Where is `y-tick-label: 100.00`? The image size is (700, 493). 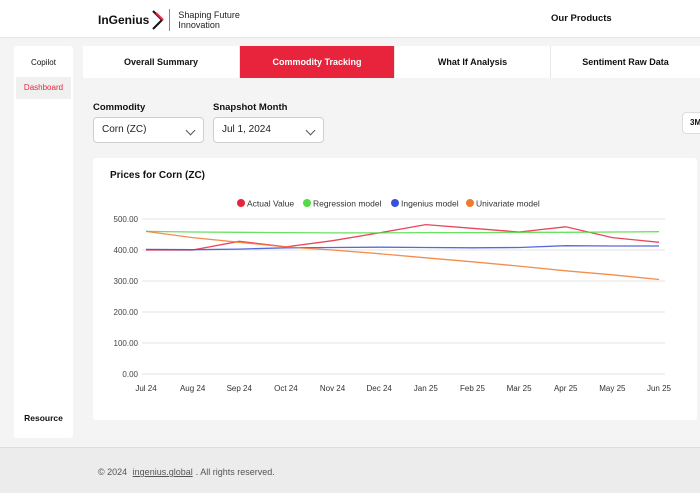
y-tick-label: 100.00 is located at coordinates (126, 343).